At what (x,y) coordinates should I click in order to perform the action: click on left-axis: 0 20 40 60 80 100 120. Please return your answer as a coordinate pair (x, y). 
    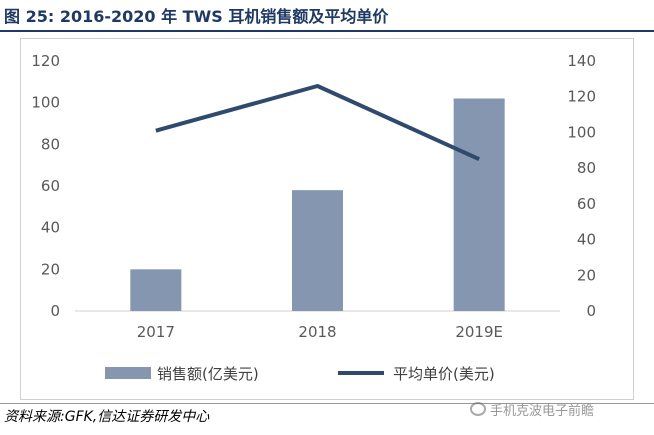
    Looking at the image, I should click on (45, 186).